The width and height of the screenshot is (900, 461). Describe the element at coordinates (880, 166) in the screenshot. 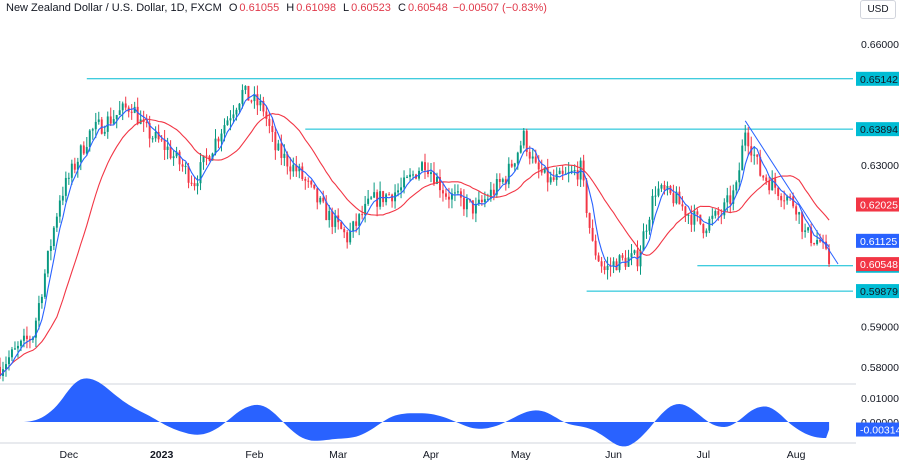

I see `y-tick-label: 0.63000` at that location.